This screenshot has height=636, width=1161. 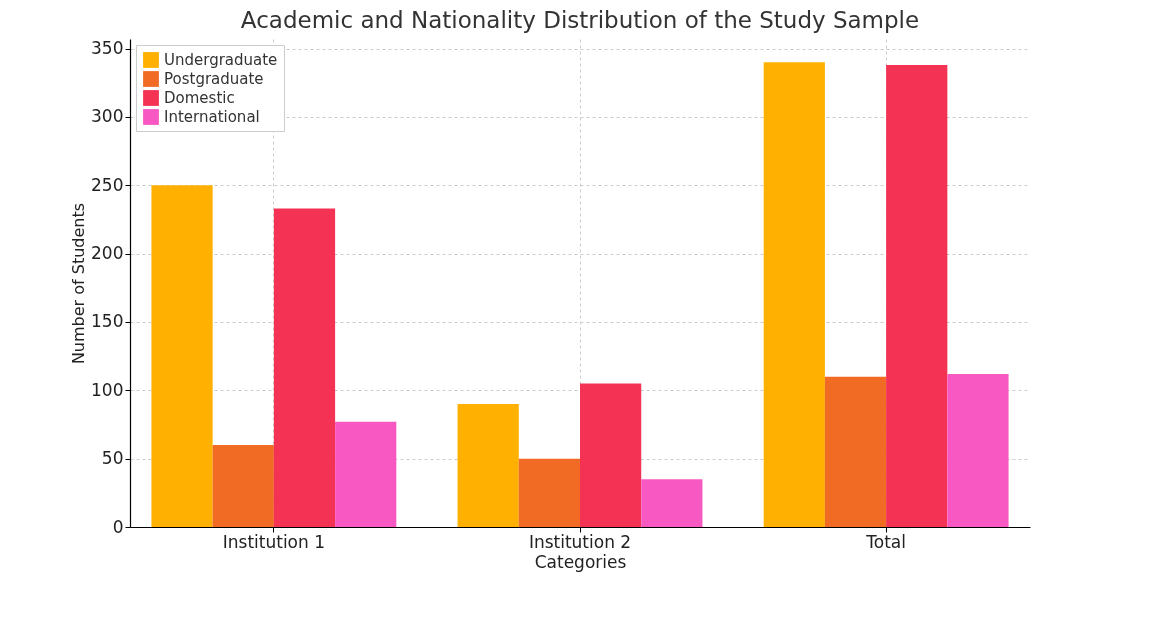 I want to click on chart-title: Academic and Nationality Distribution of the Study Sample, so click(x=580, y=20).